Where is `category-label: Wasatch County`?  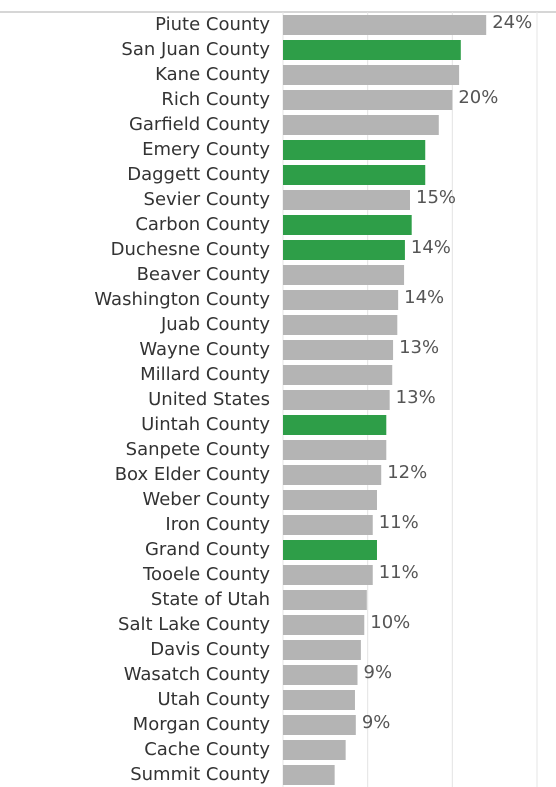
category-label: Wasatch County is located at coordinates (197, 674).